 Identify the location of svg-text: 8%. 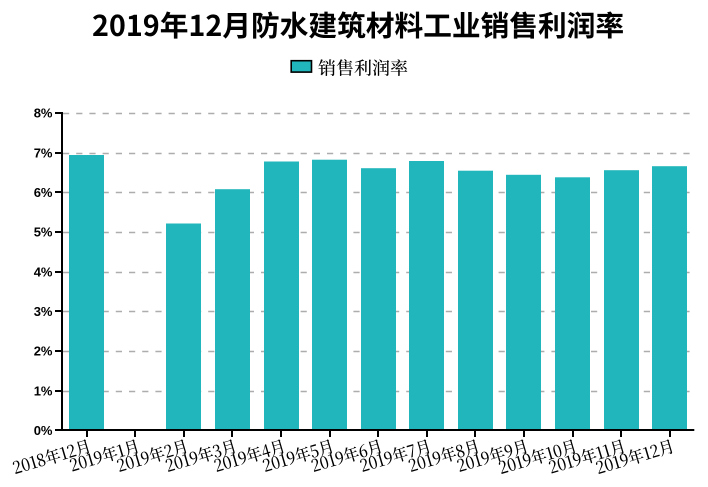
(43, 113).